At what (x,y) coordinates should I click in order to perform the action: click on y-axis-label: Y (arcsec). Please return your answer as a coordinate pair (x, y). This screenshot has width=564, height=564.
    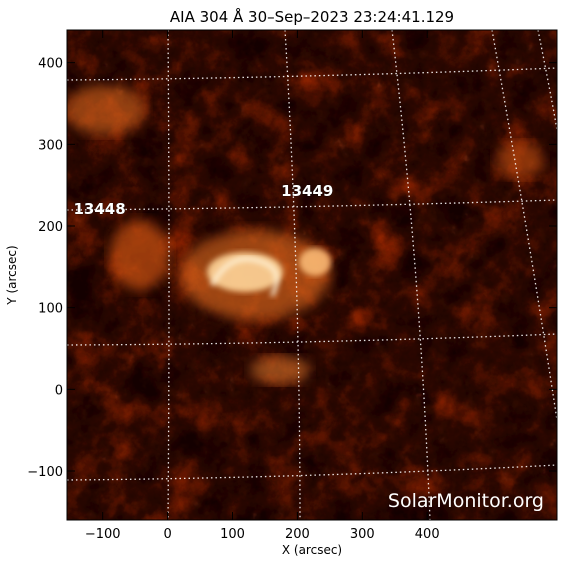
    Looking at the image, I should click on (12, 275).